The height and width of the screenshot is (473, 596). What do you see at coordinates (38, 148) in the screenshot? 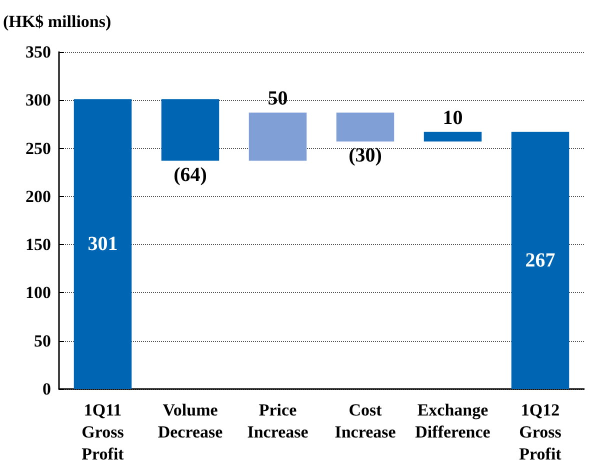
I see `y-tick-label: 250` at bounding box center [38, 148].